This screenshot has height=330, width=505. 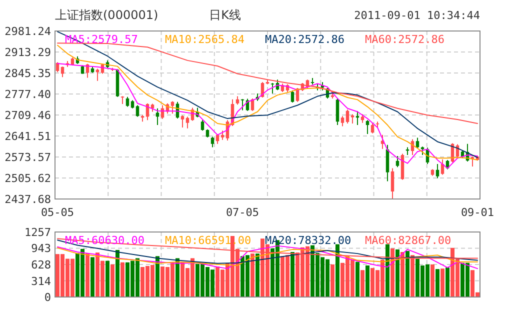 I want to click on text: 2011-09-01 10:34:44, so click(x=417, y=15).